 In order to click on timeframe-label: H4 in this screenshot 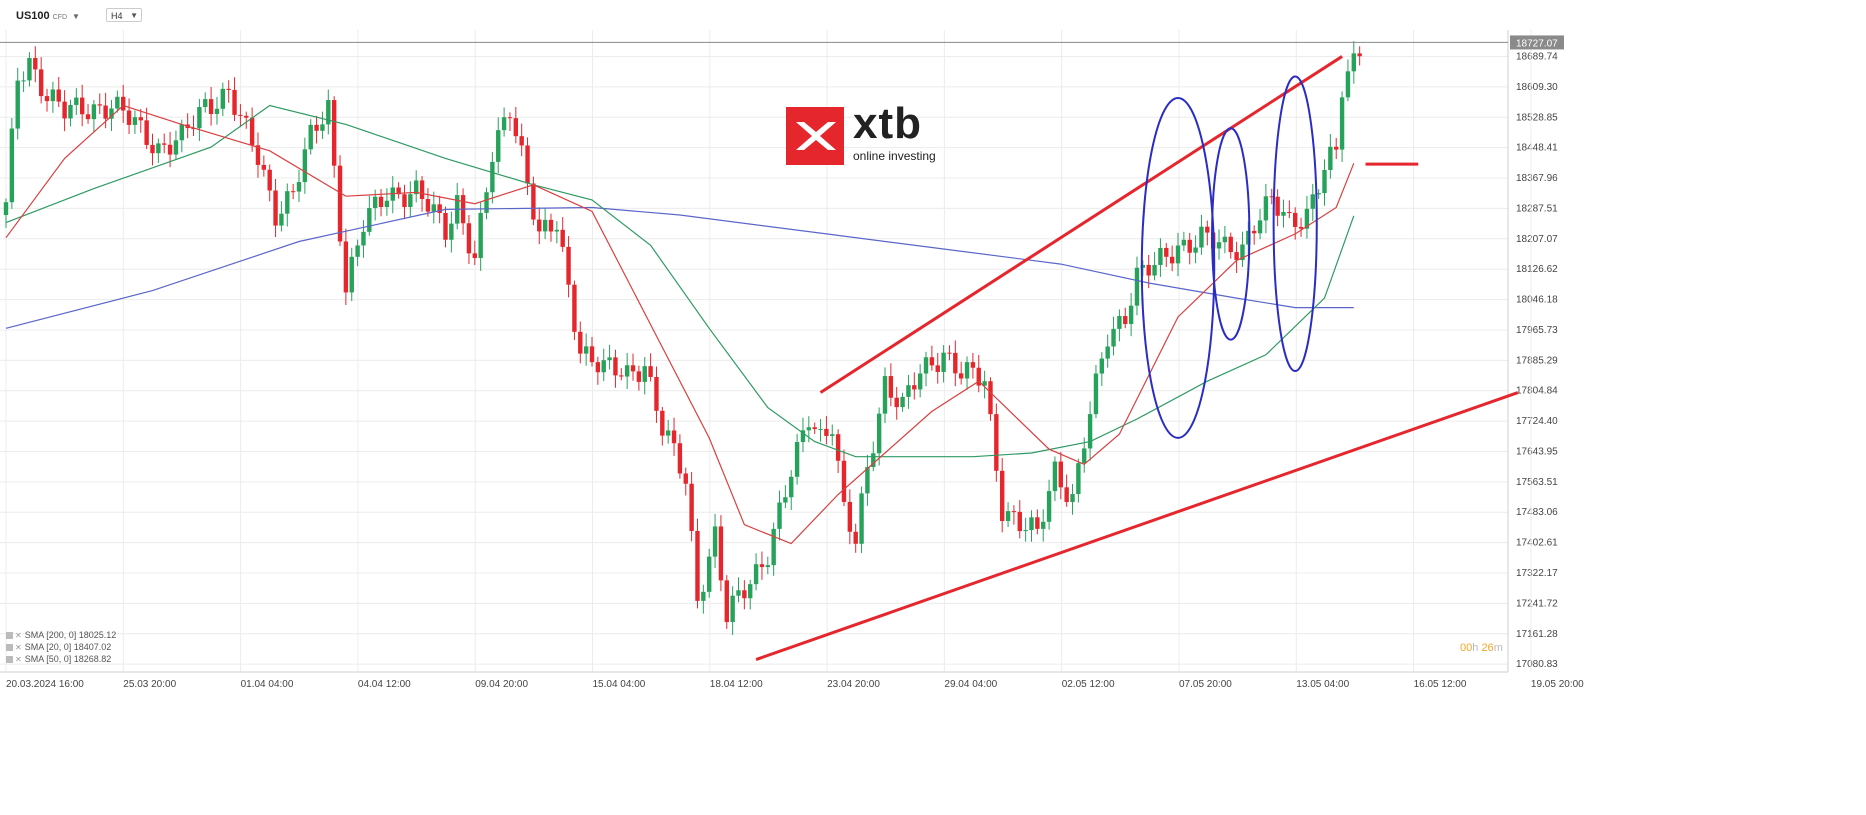, I will do `click(117, 16)`.